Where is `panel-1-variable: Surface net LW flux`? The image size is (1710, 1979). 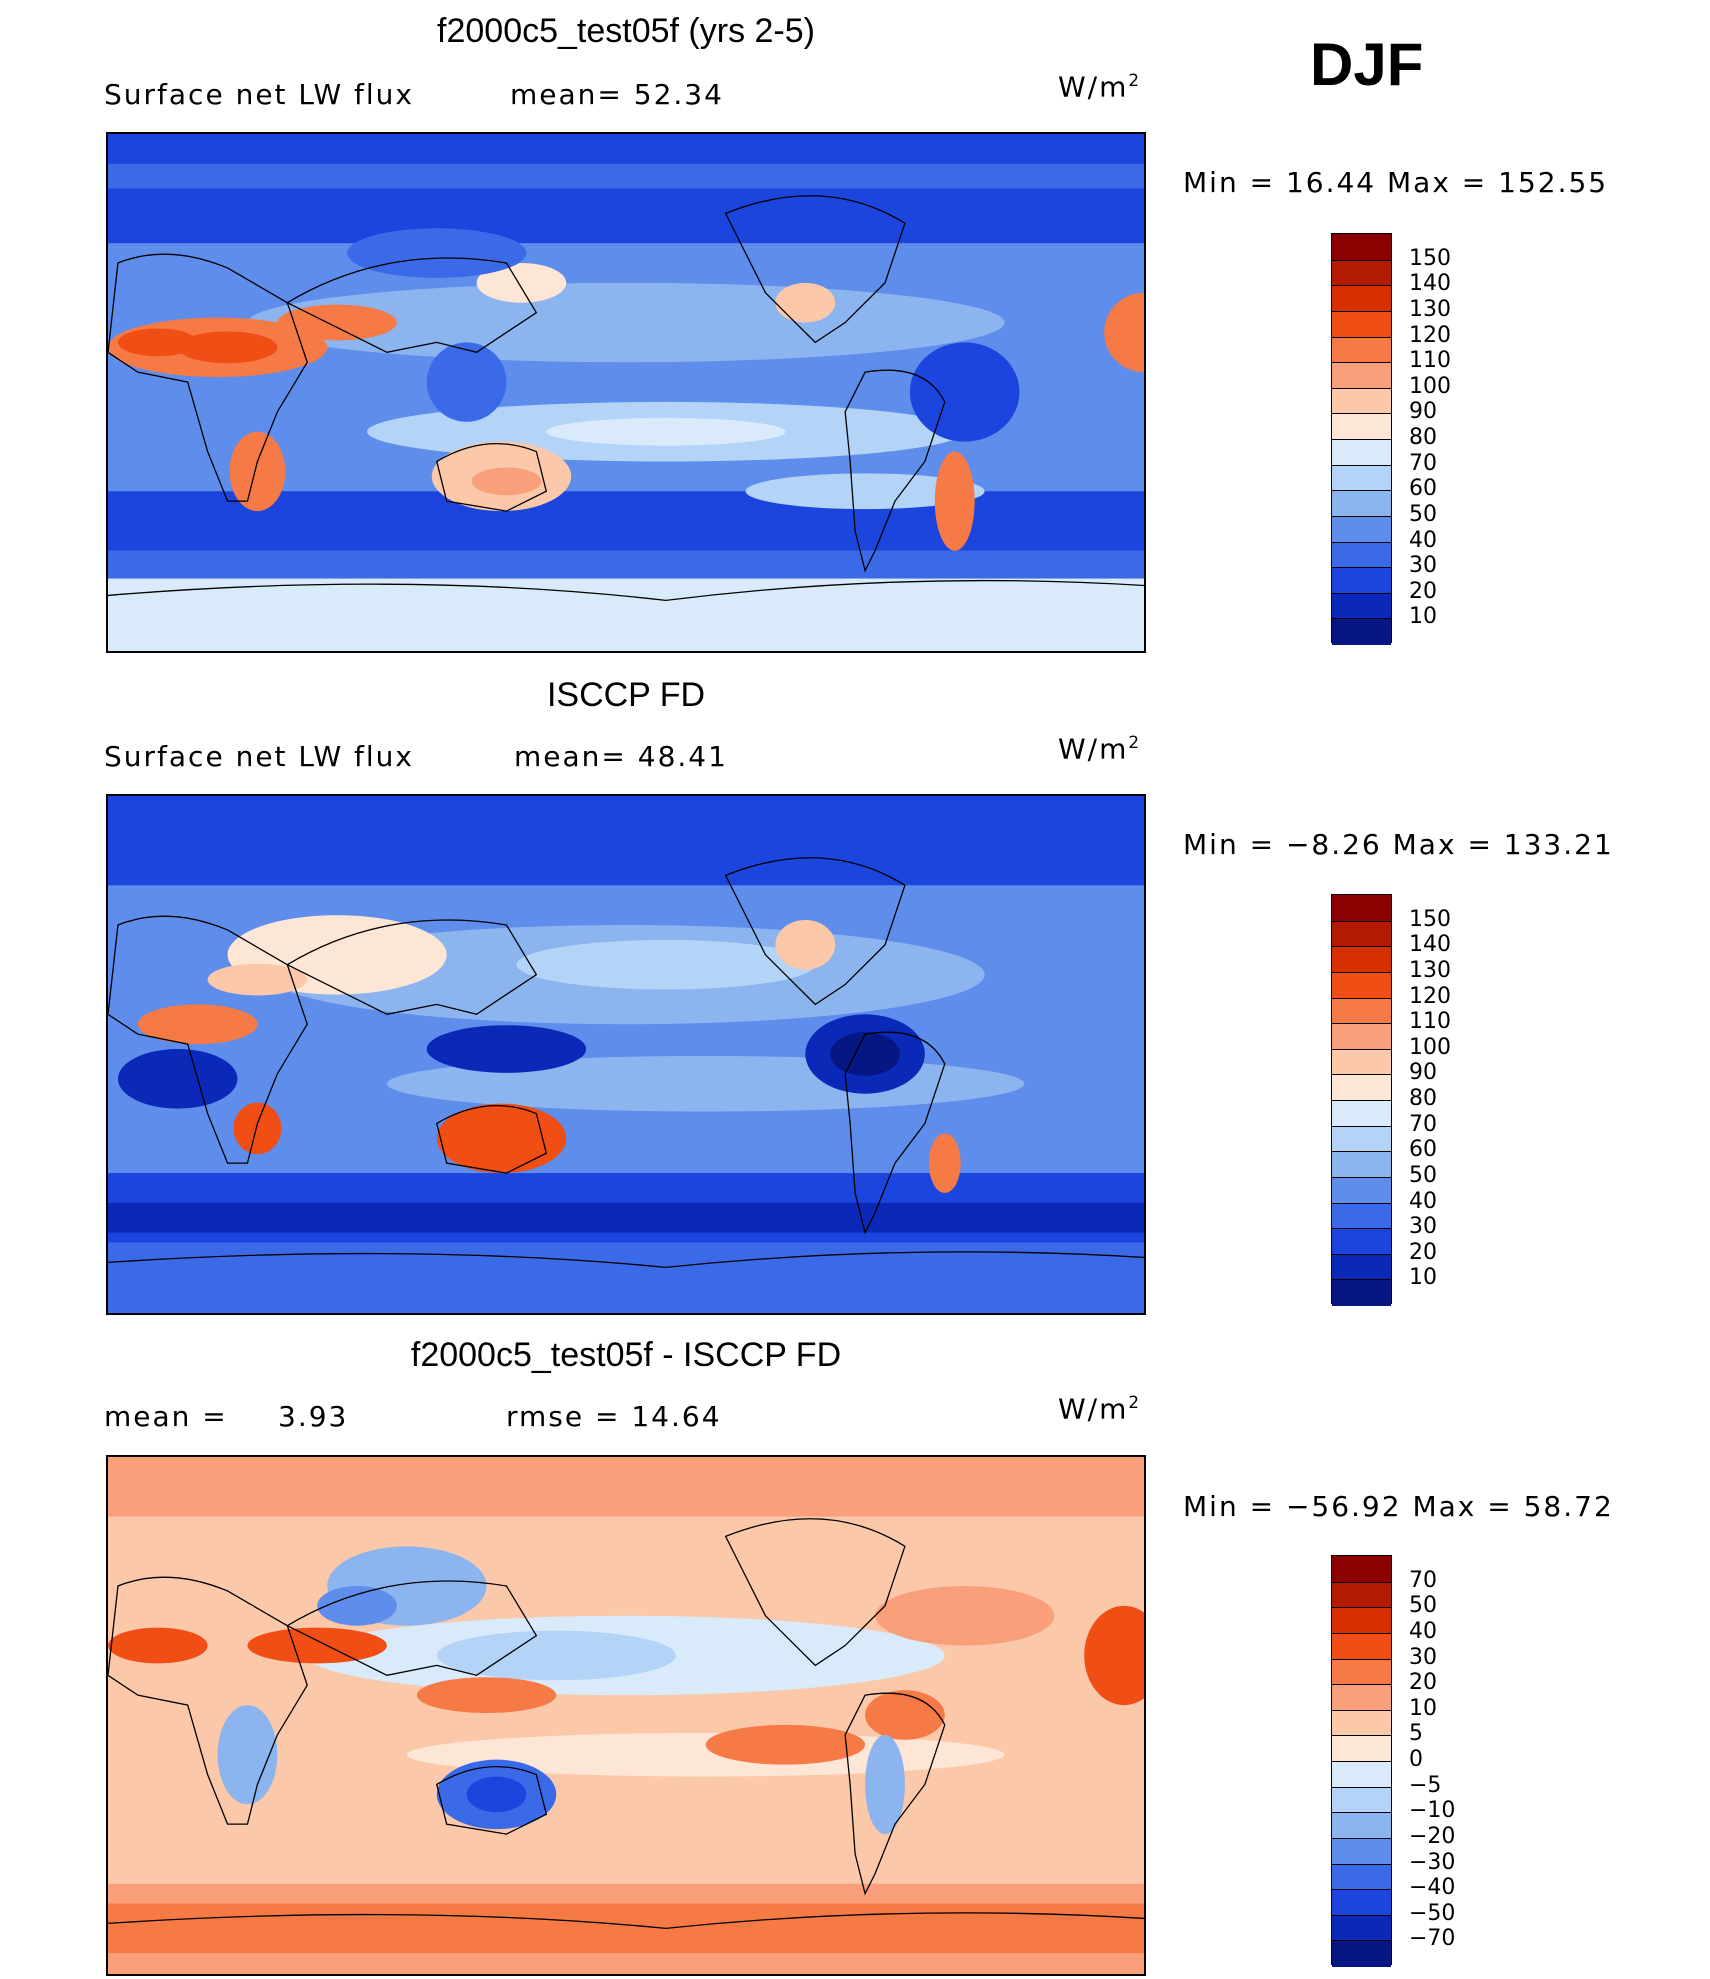 panel-1-variable: Surface net LW flux is located at coordinates (259, 94).